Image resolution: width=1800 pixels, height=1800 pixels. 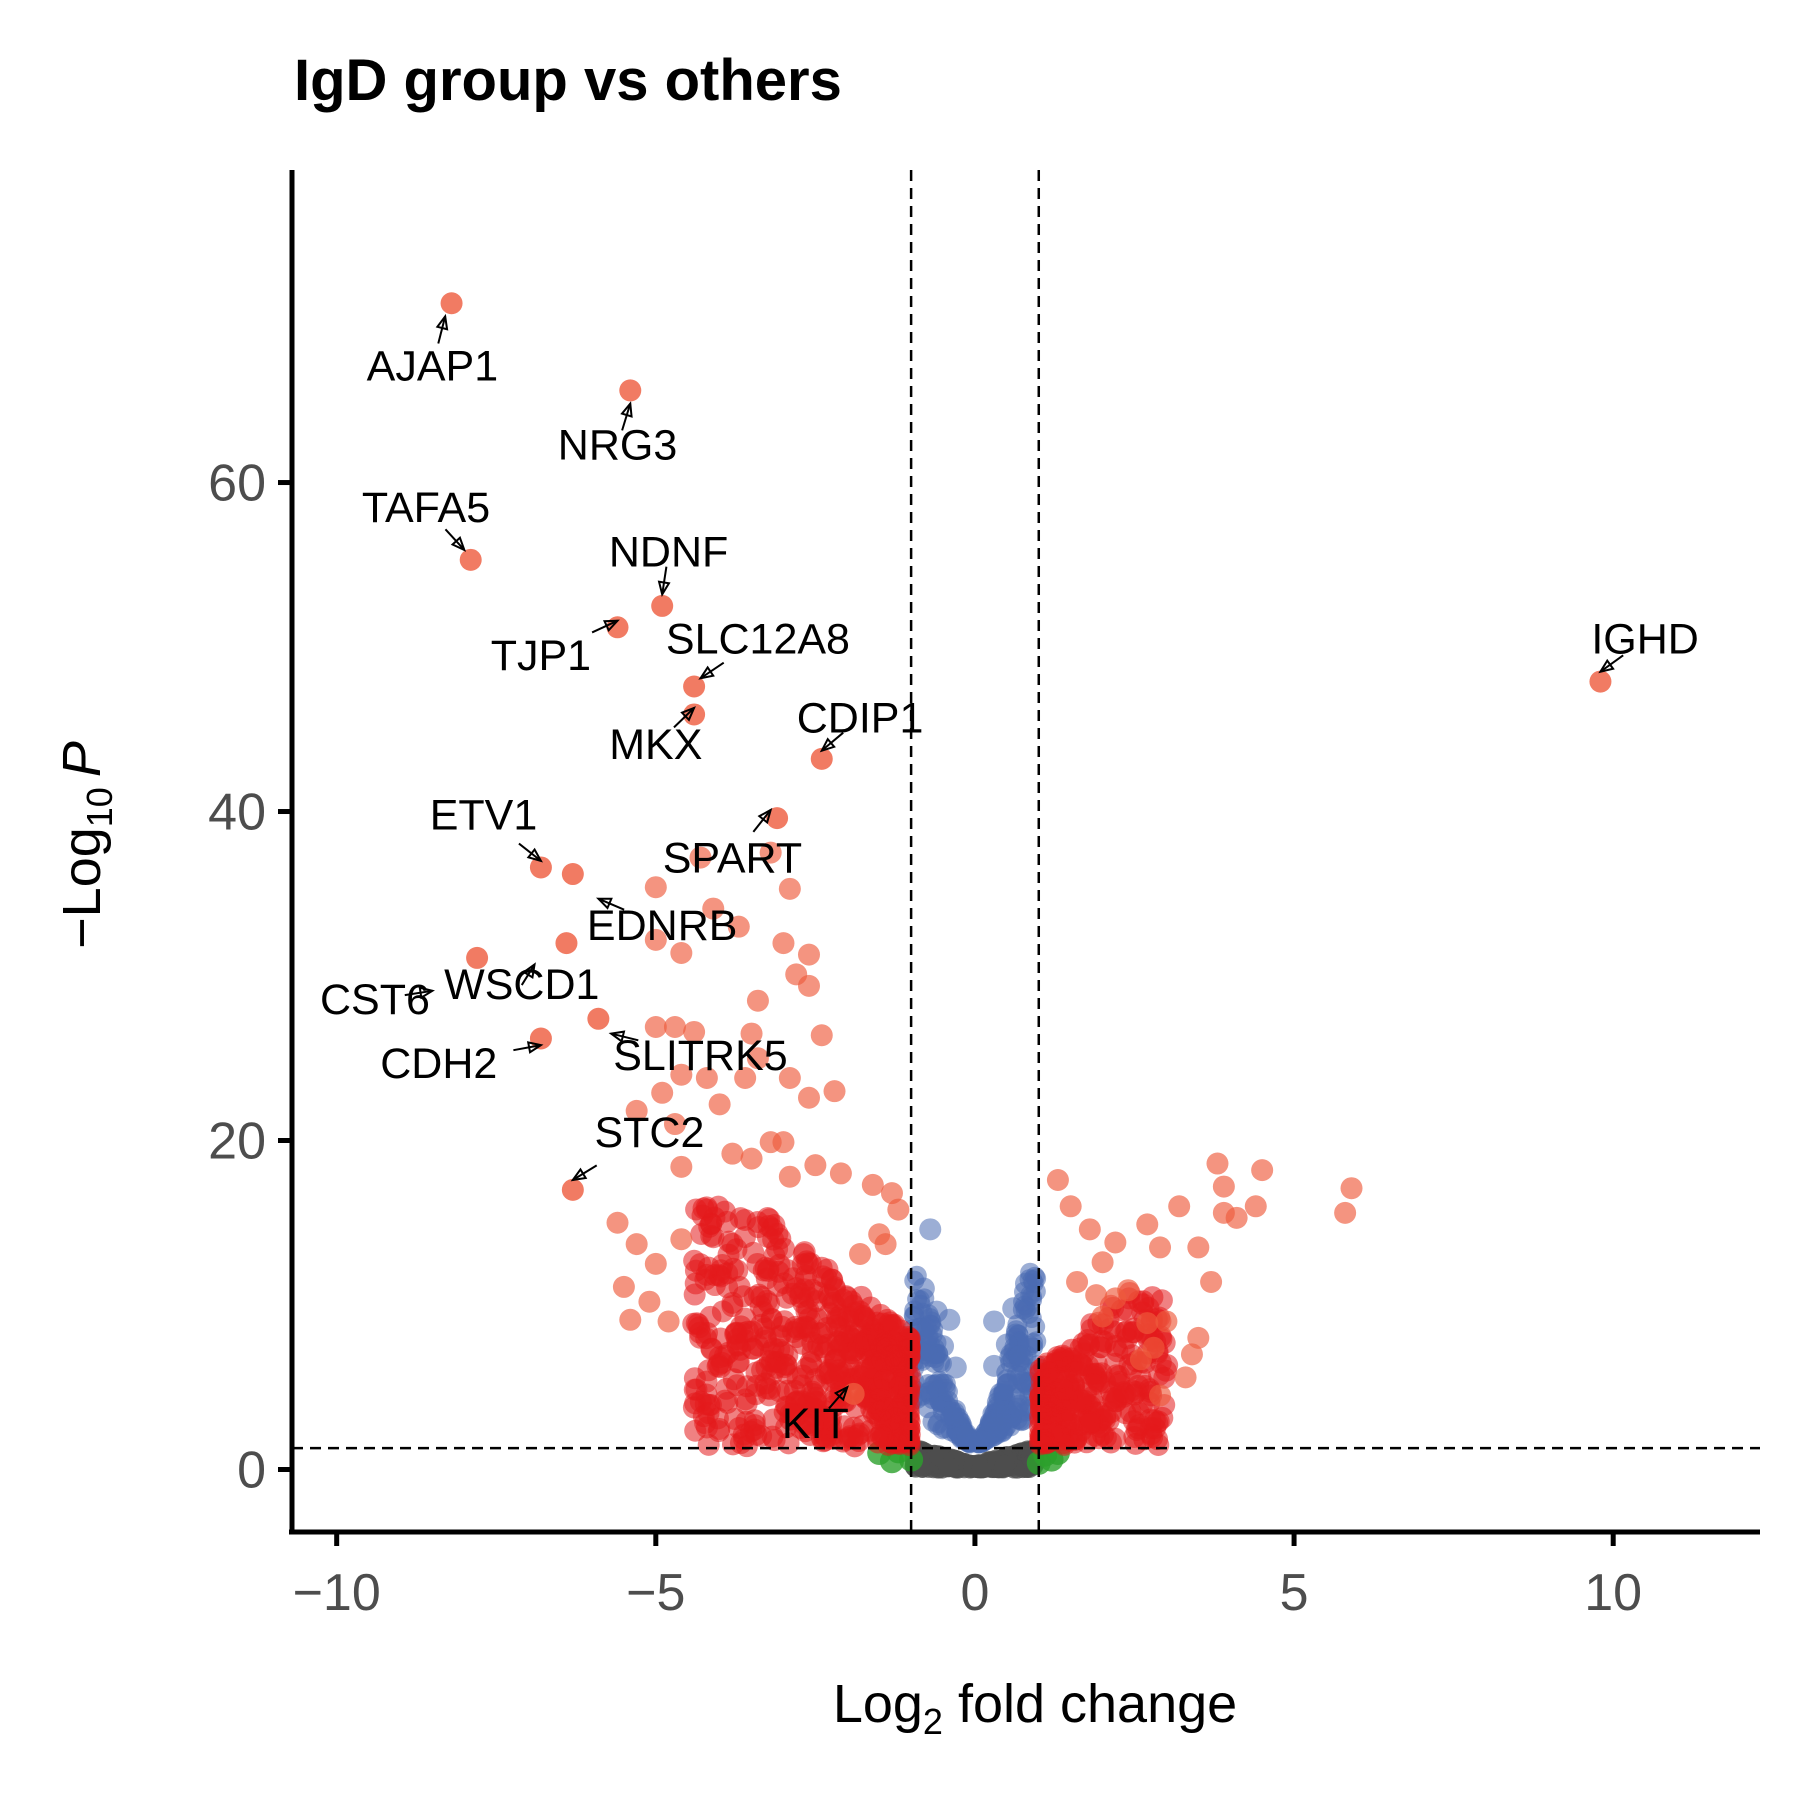 I want to click on gene-label: WSCD1, so click(x=521, y=985).